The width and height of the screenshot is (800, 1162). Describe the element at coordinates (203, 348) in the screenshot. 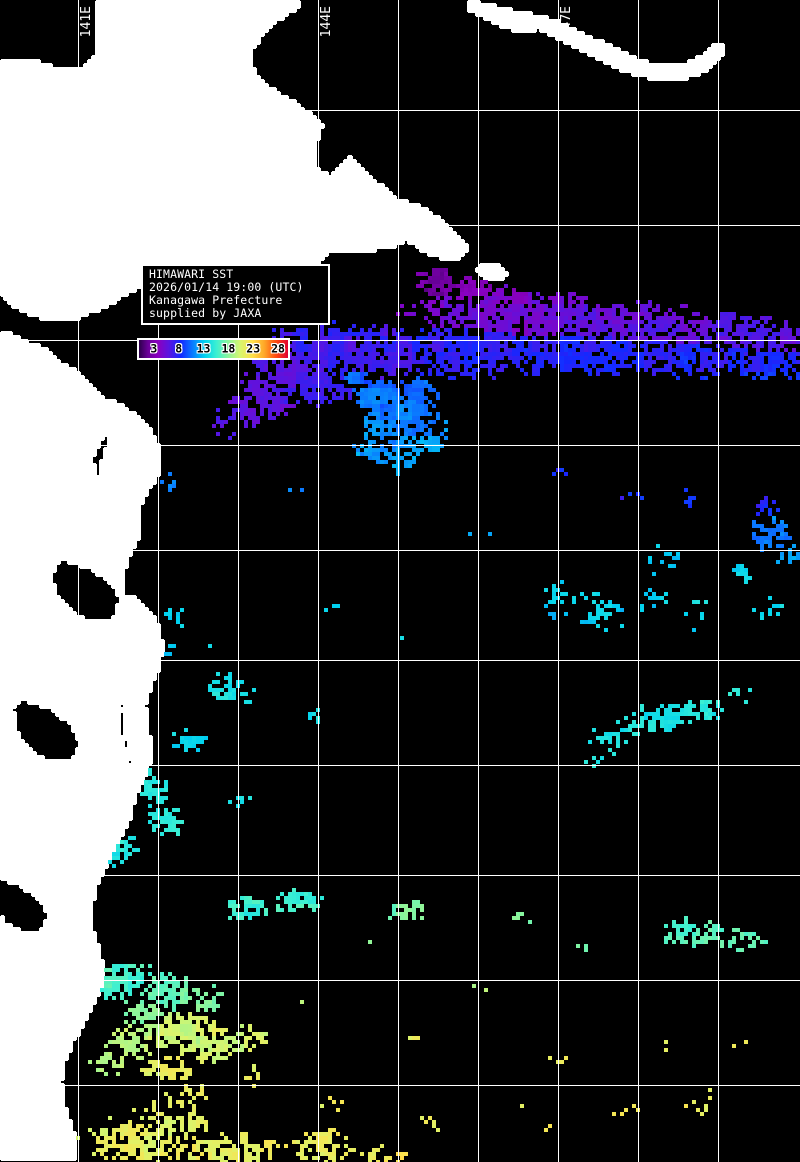

I see `colorbar-tick-13: 13` at that location.